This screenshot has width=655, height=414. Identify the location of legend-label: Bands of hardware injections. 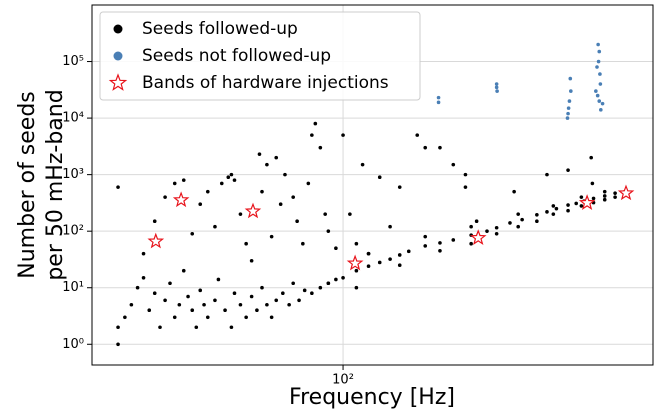
(265, 83).